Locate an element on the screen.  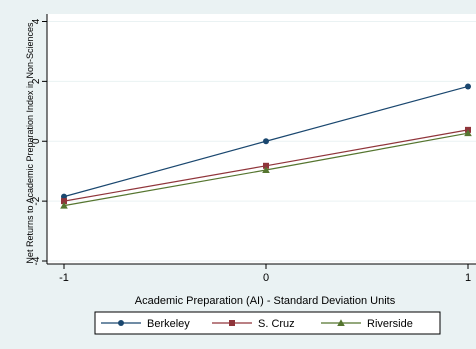
y-tick-label: 4 is located at coordinates (36, 21).